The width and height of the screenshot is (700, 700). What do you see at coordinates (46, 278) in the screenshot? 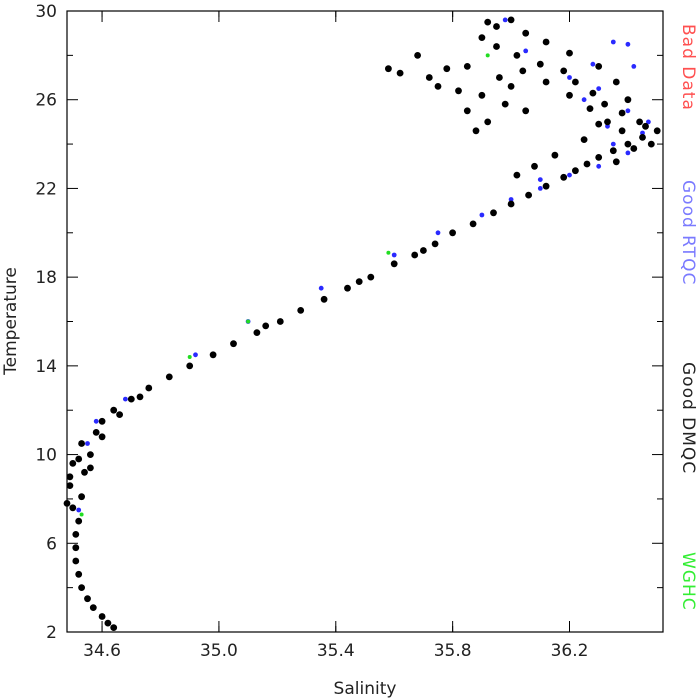
I see `y-tick-label-4: 18` at bounding box center [46, 278].